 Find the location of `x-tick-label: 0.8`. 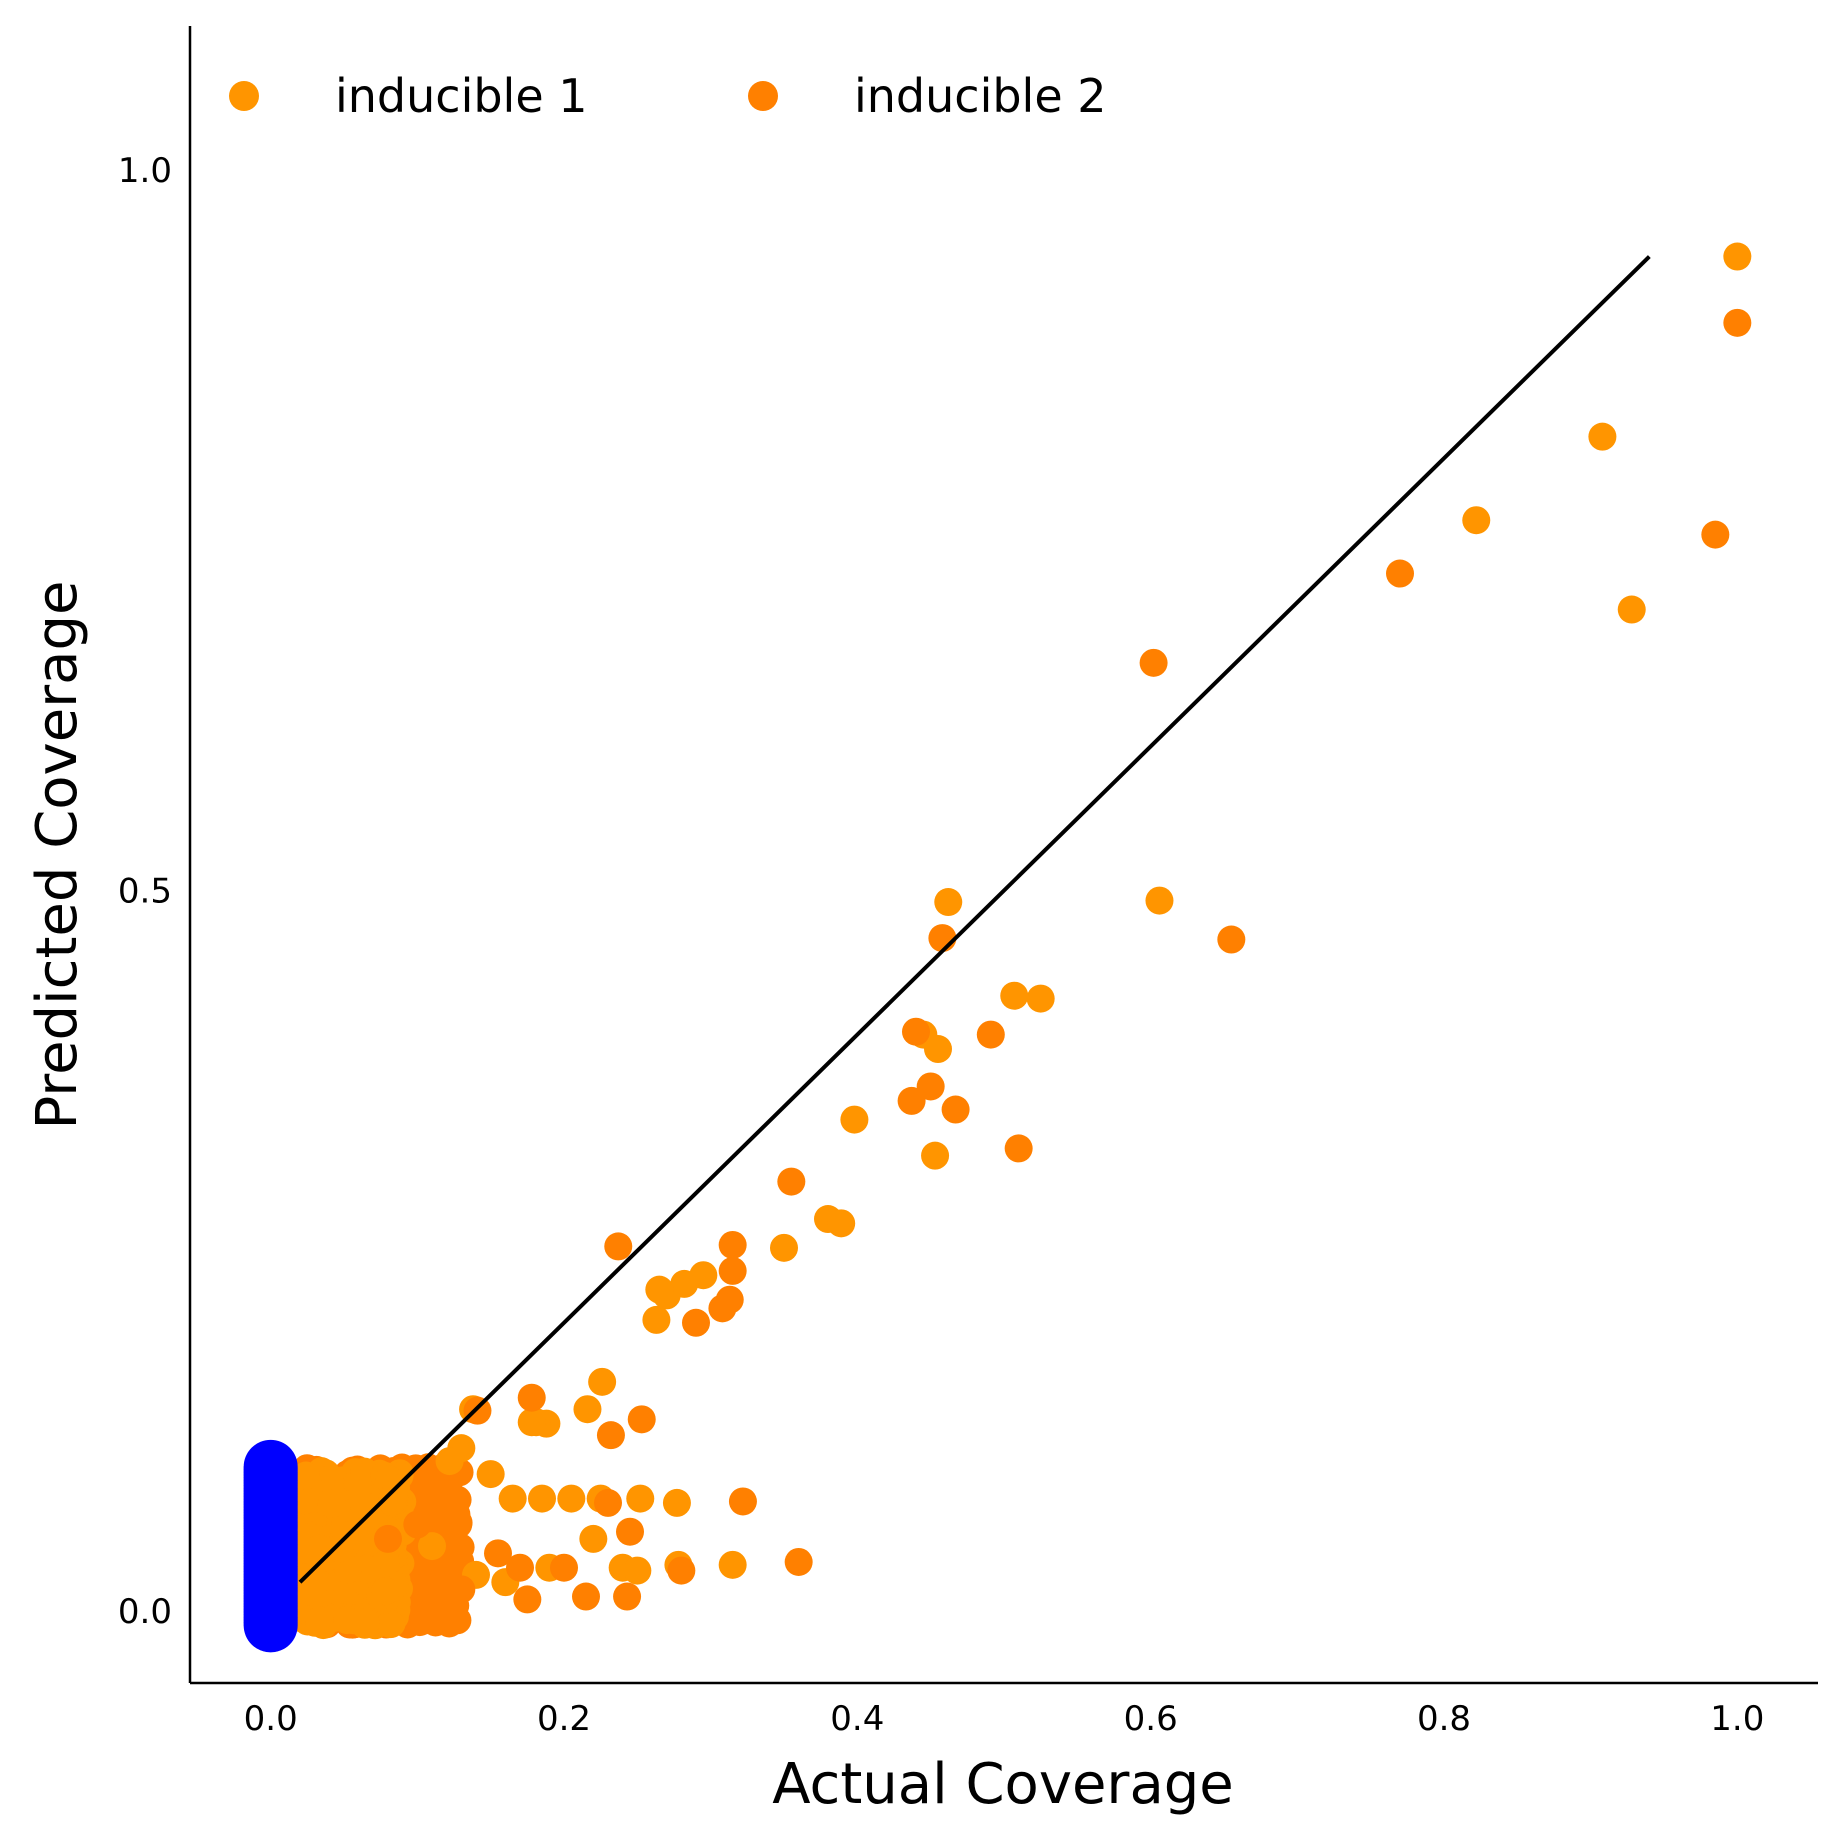

x-tick-label: 0.8 is located at coordinates (1444, 1719).